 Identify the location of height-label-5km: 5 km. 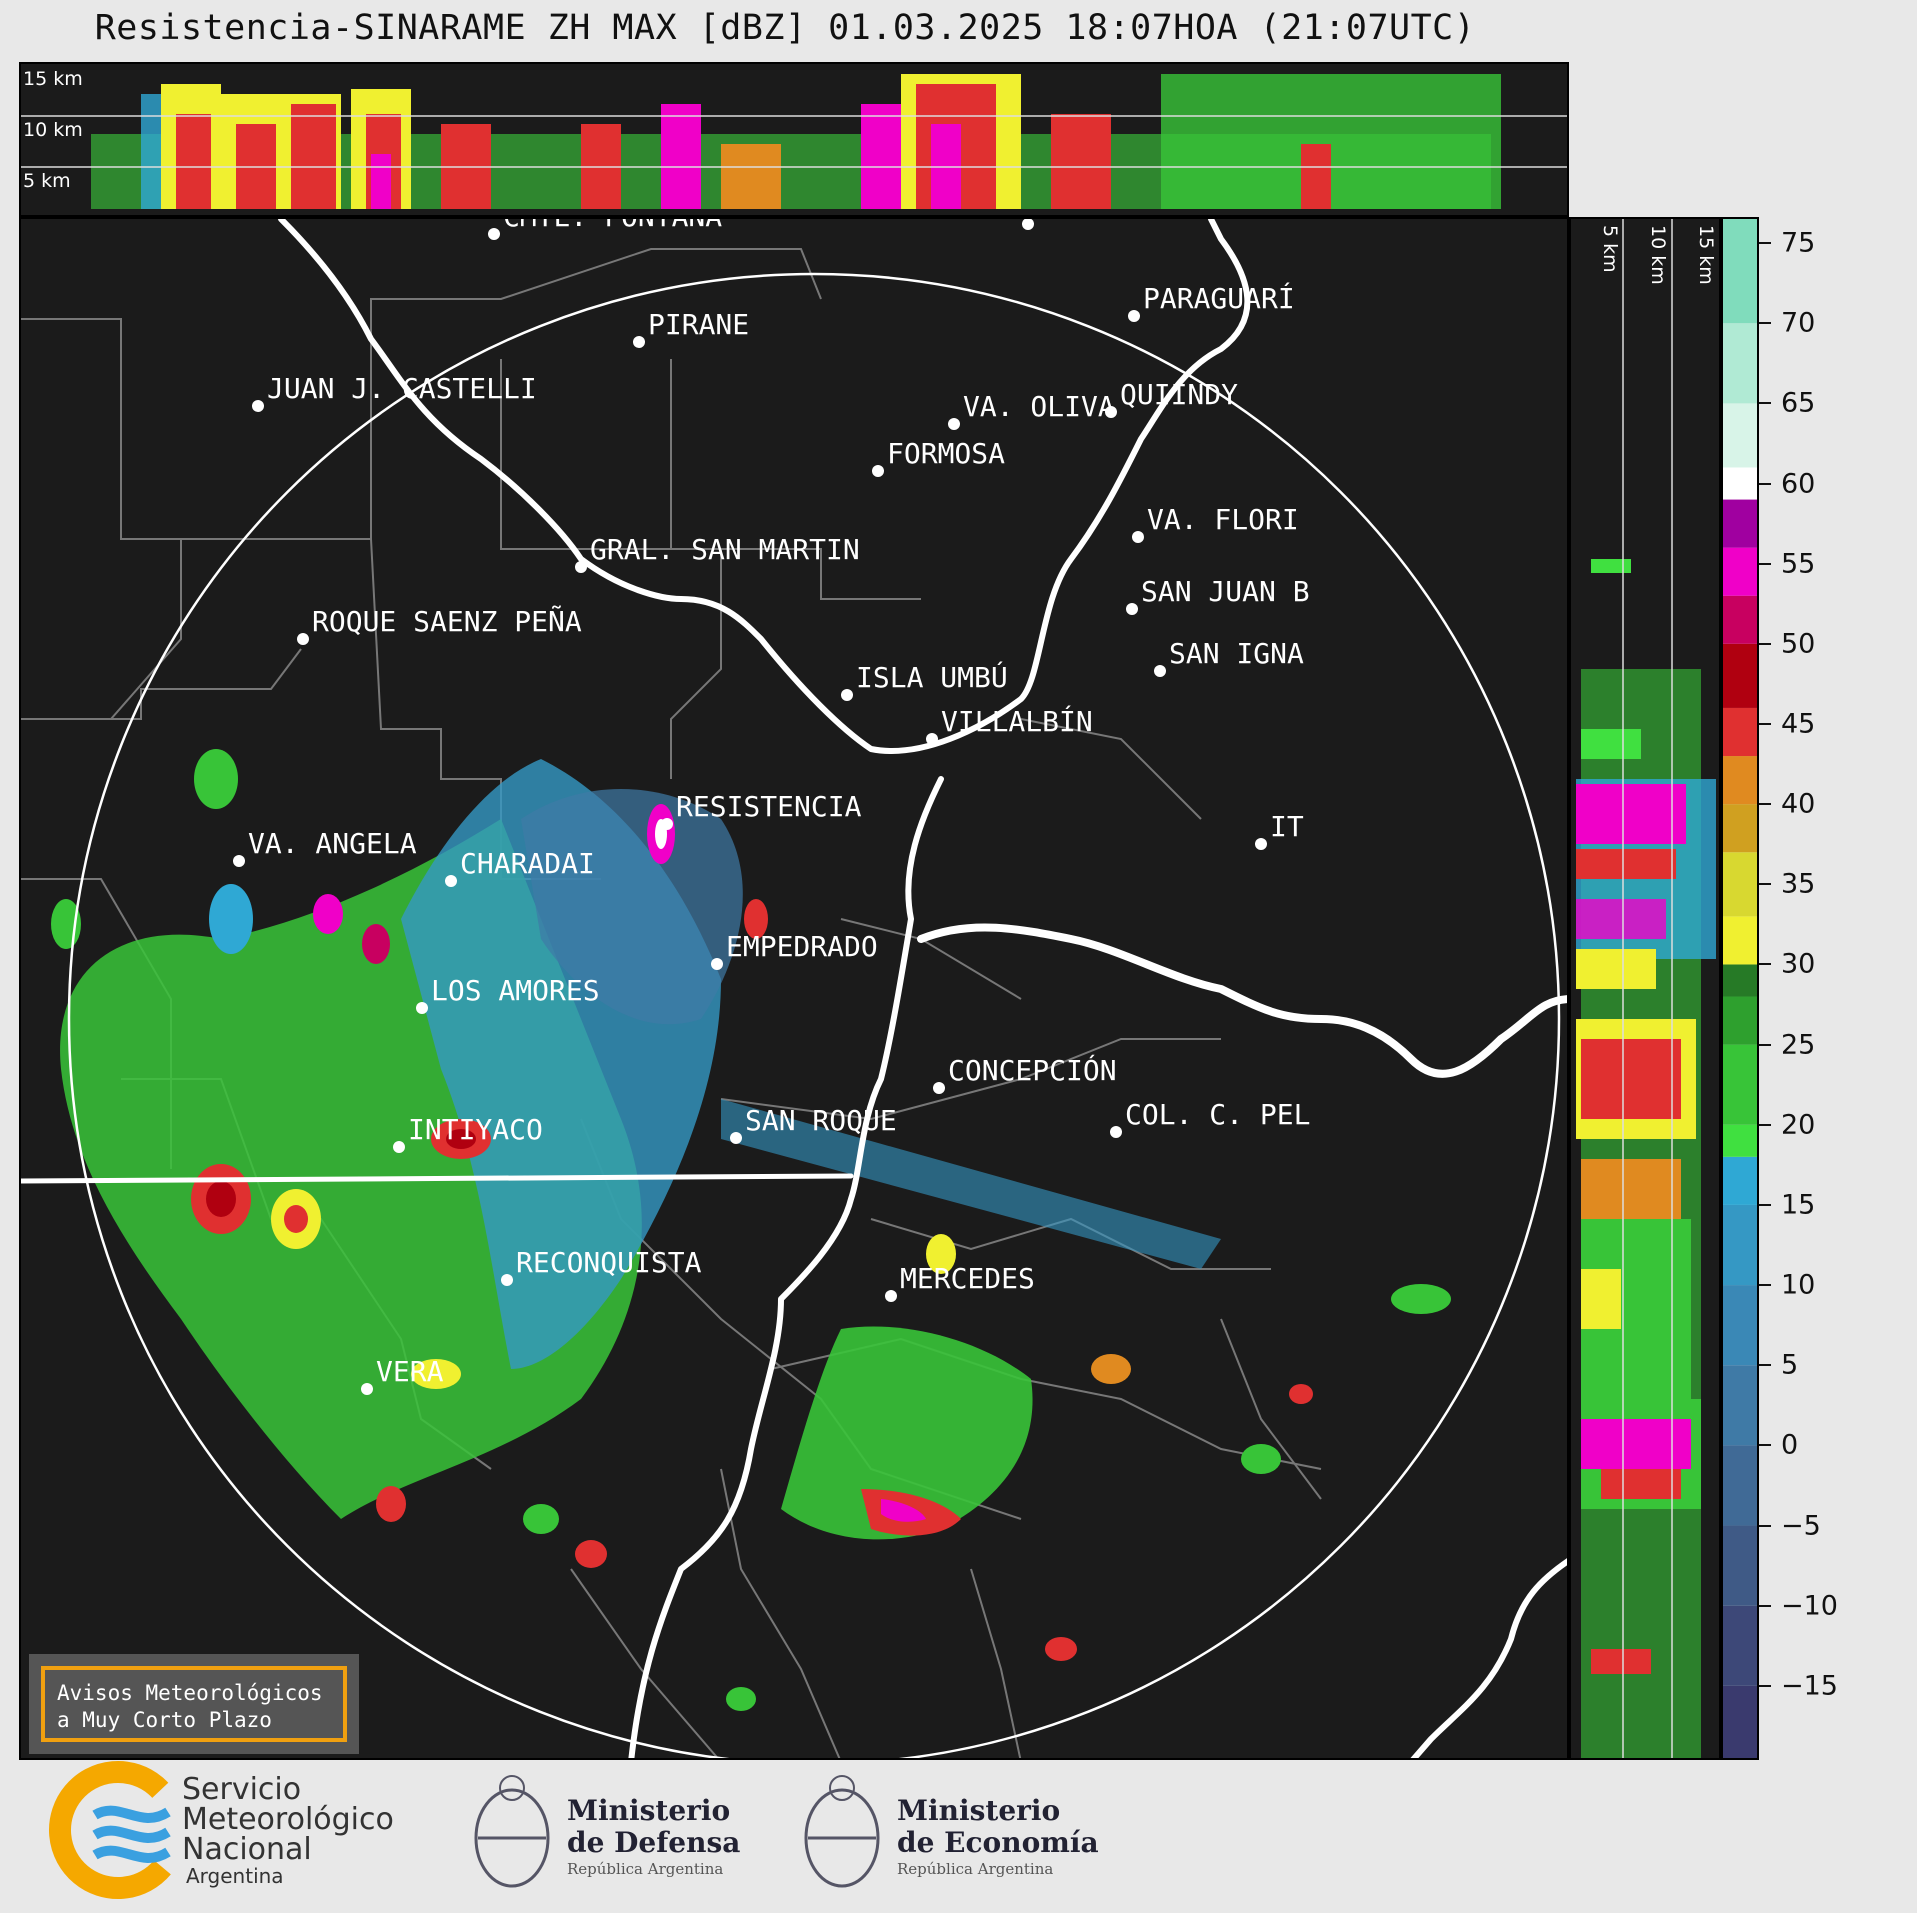
(47, 181).